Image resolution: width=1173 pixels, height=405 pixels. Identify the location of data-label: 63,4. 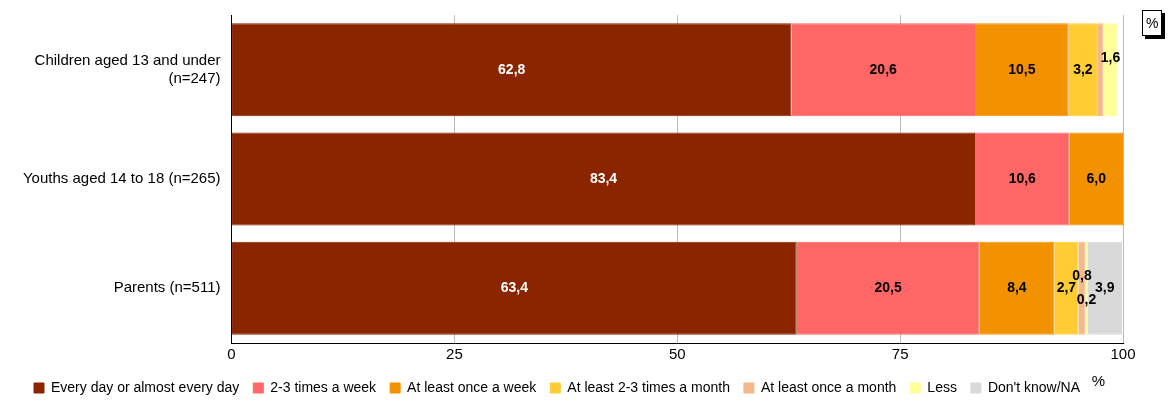
(514, 287).